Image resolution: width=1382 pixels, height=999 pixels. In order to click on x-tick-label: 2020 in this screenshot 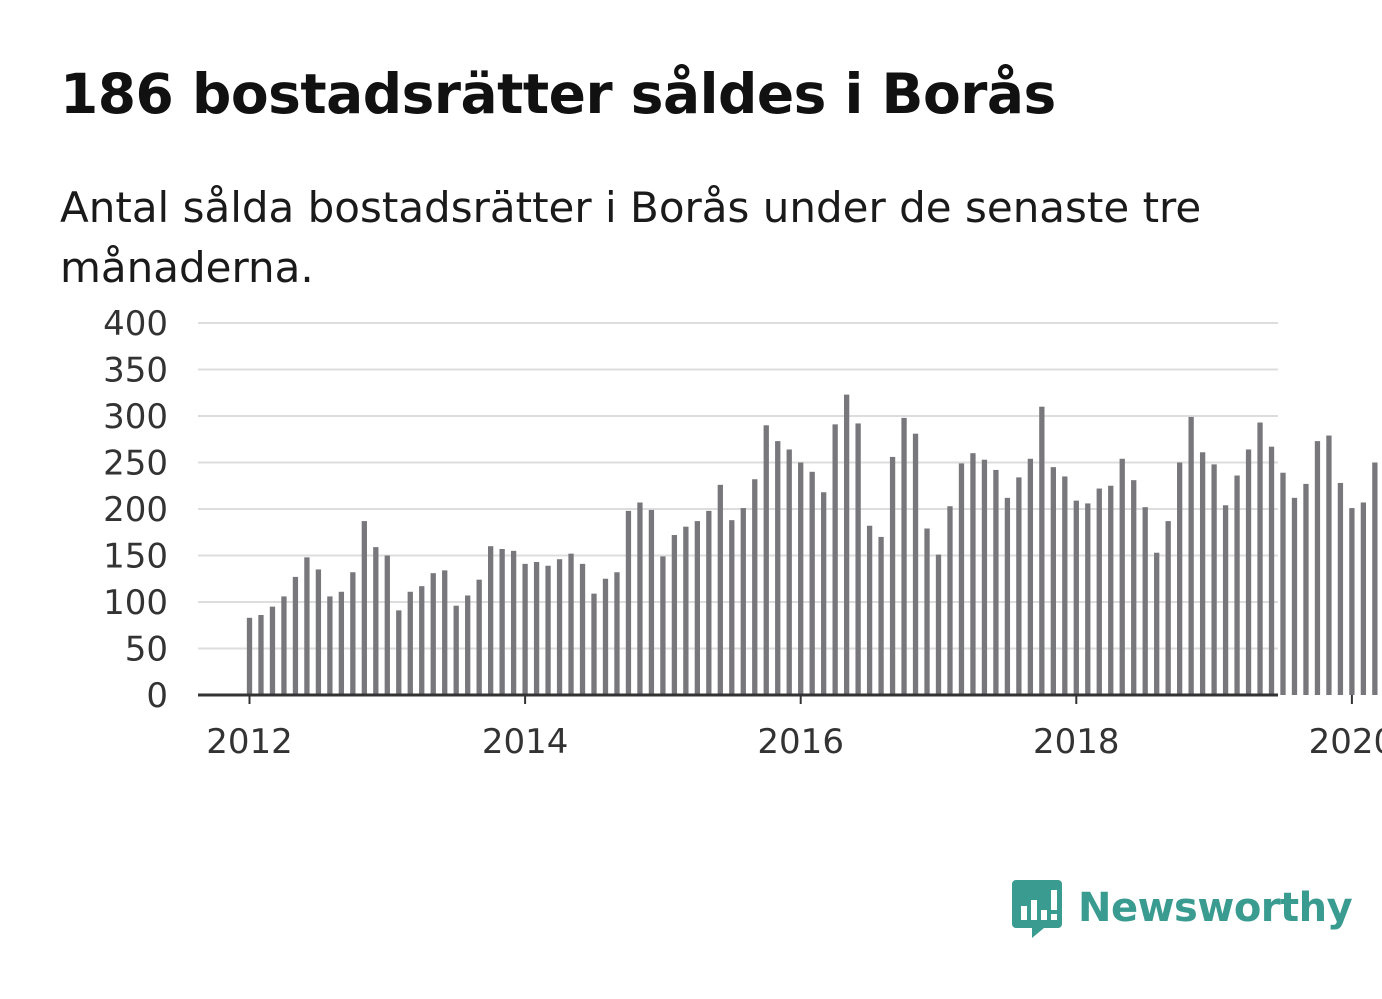, I will do `click(1345, 742)`.